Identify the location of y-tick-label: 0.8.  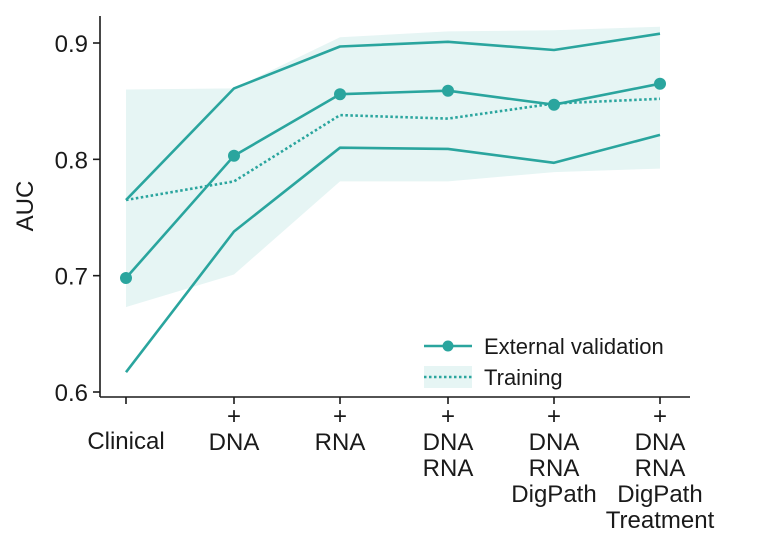
(71, 160).